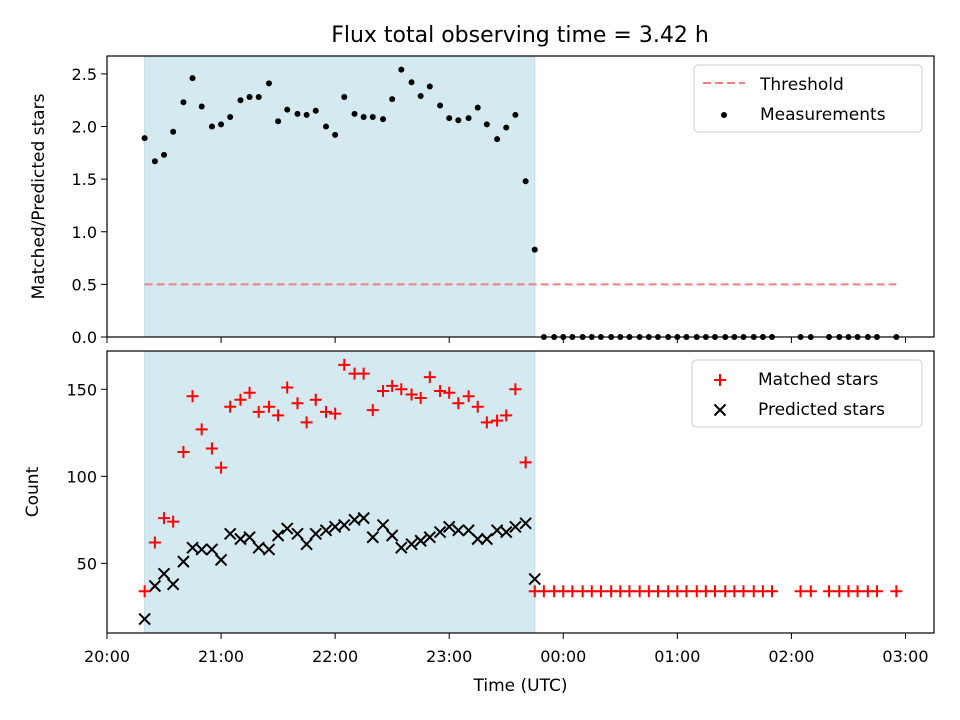 This screenshot has height=720, width=960. Describe the element at coordinates (84, 284) in the screenshot. I see `top-y-tick-label: 0.5` at that location.